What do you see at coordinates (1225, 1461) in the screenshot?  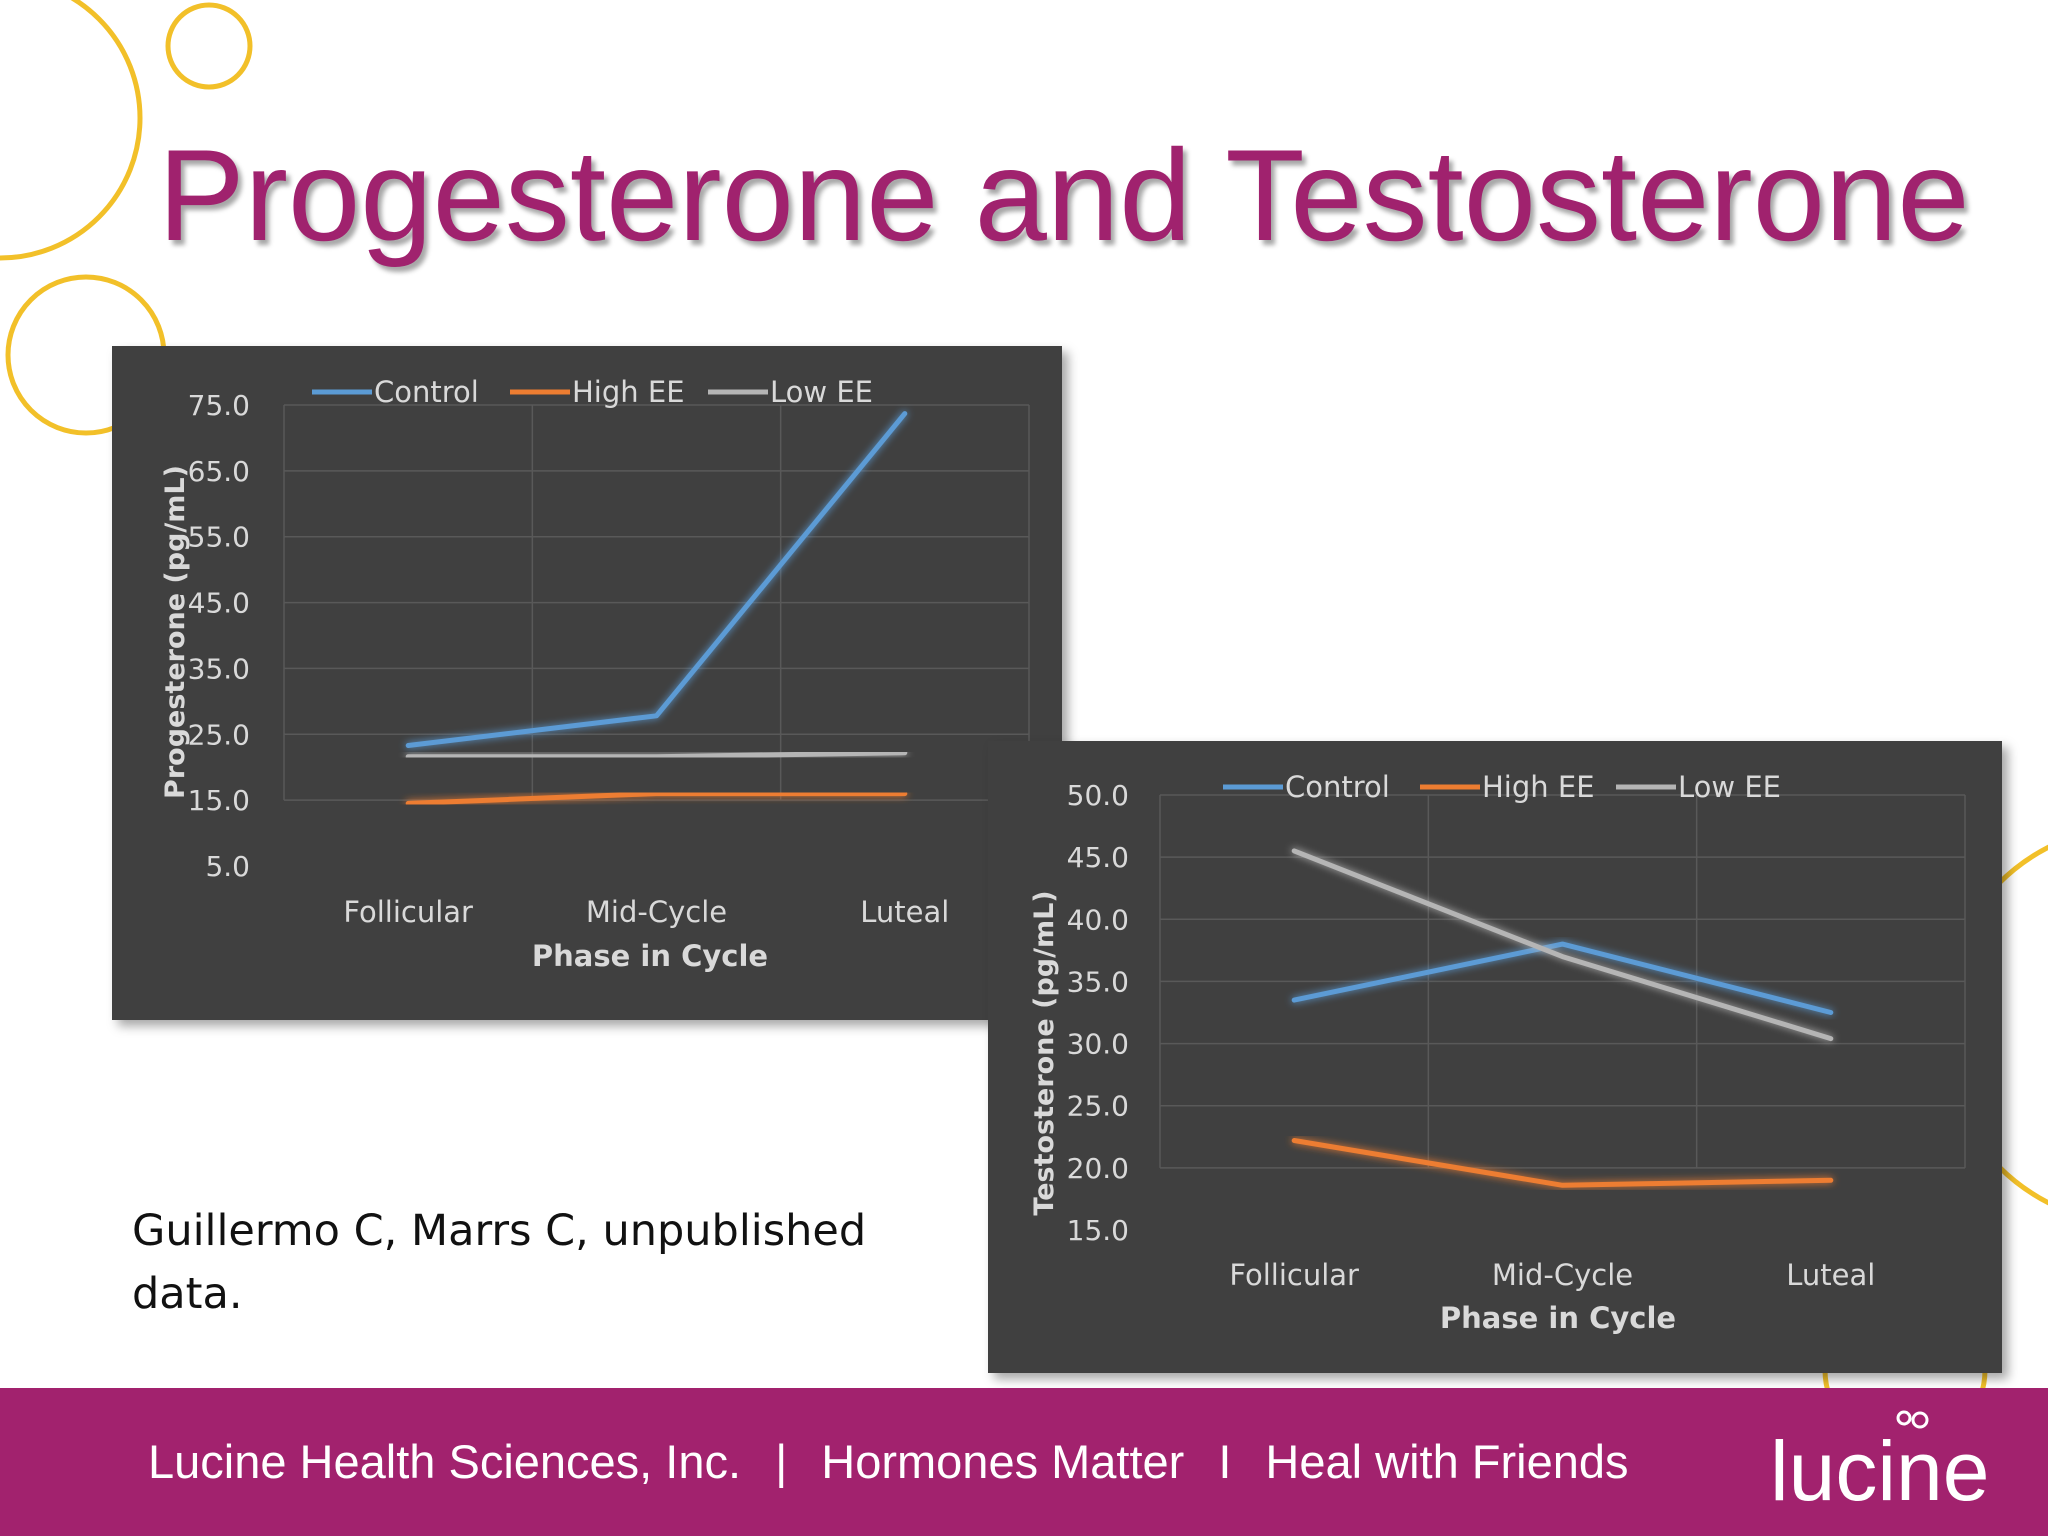 I see `footer-separator: I` at bounding box center [1225, 1461].